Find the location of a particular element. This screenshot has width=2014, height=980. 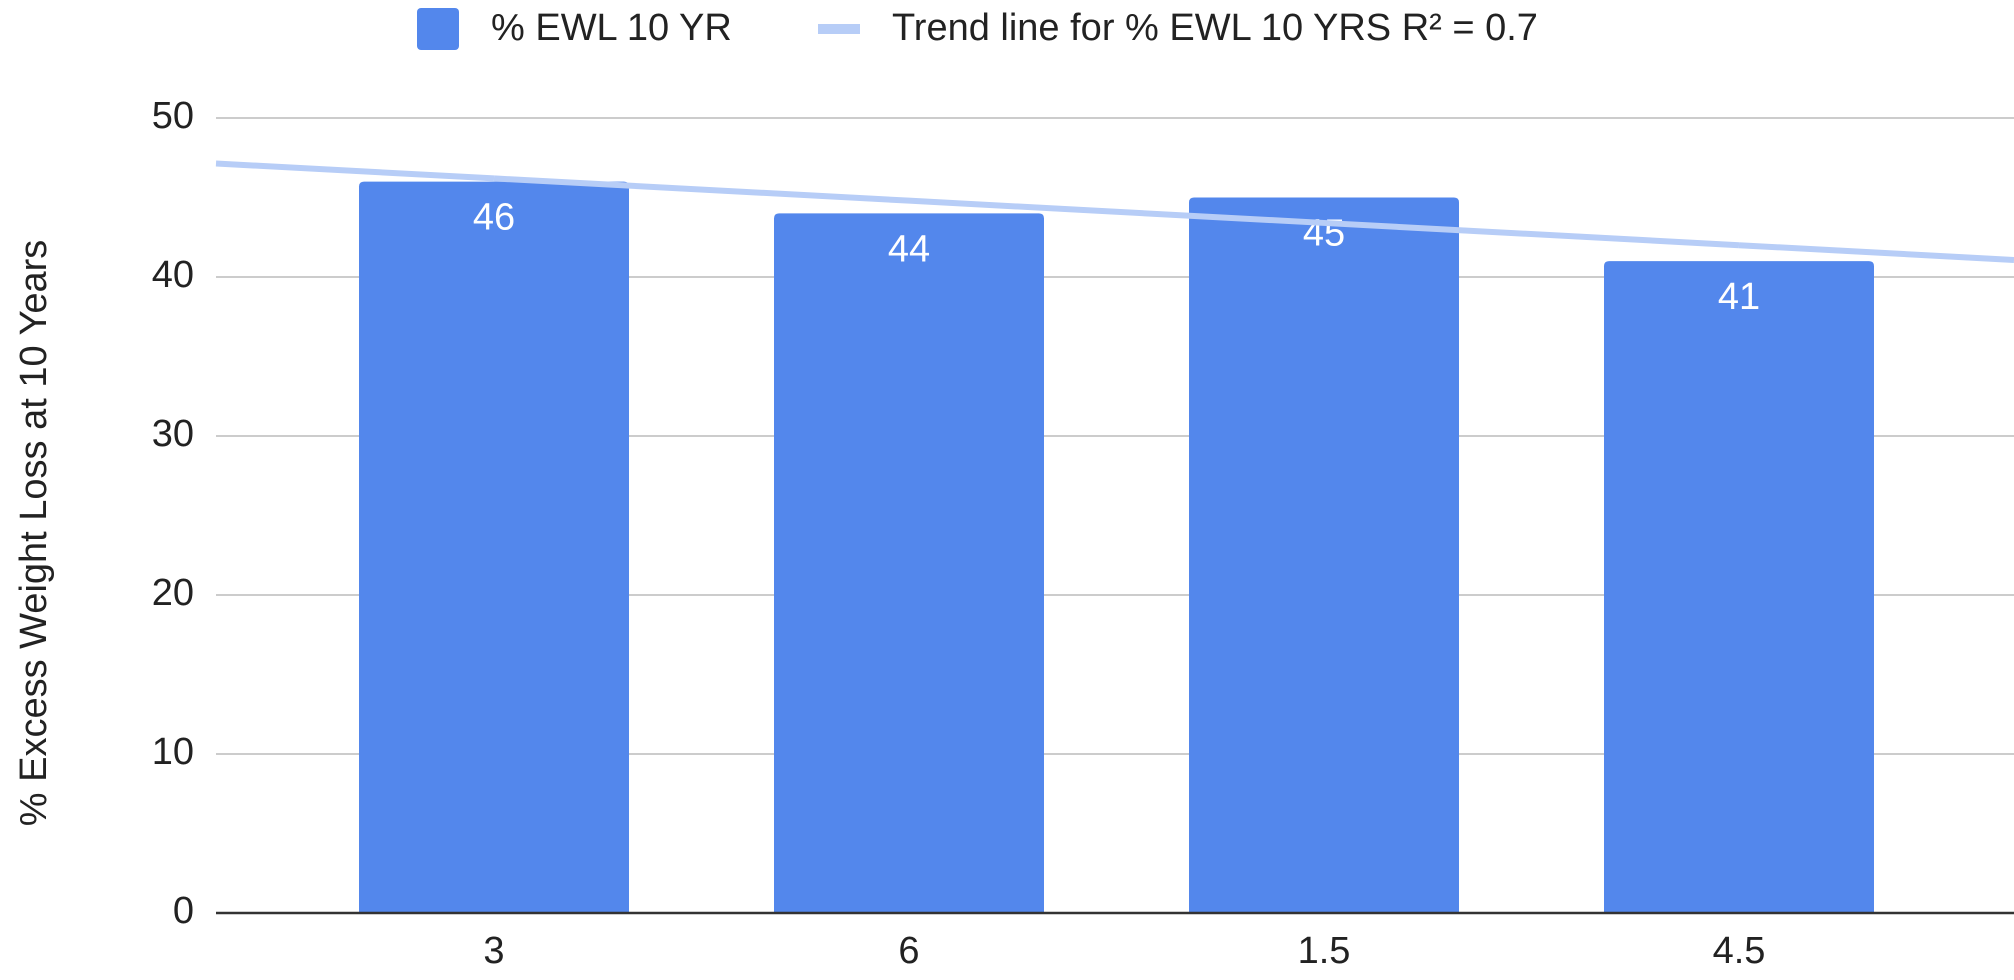

y-tick-label: 30 is located at coordinates (173, 434).